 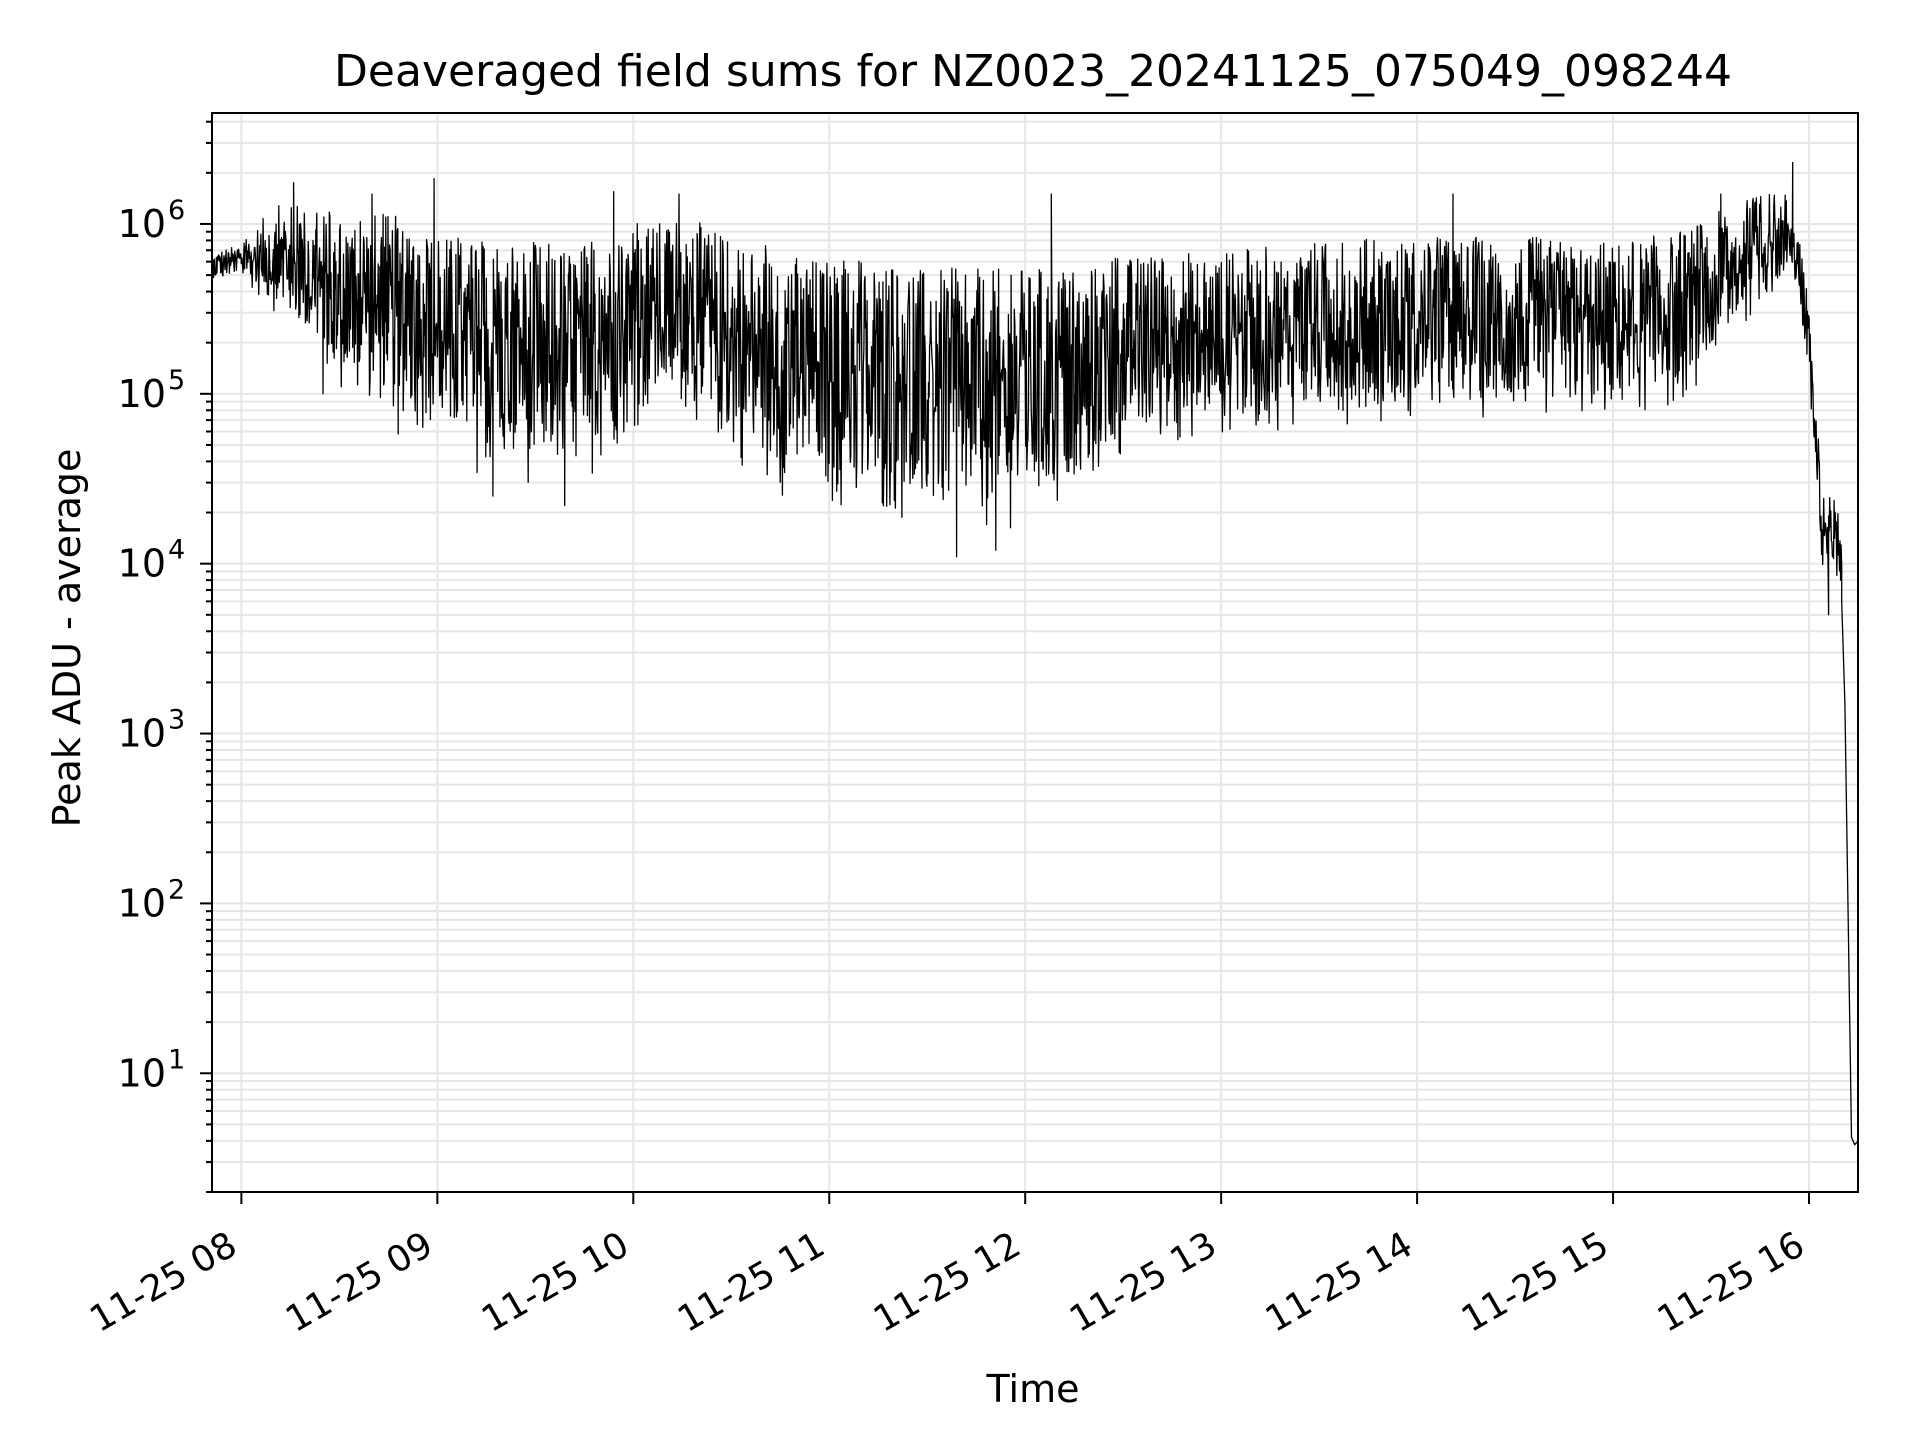 I want to click on y-tick-exponent: 4, so click(x=176, y=550).